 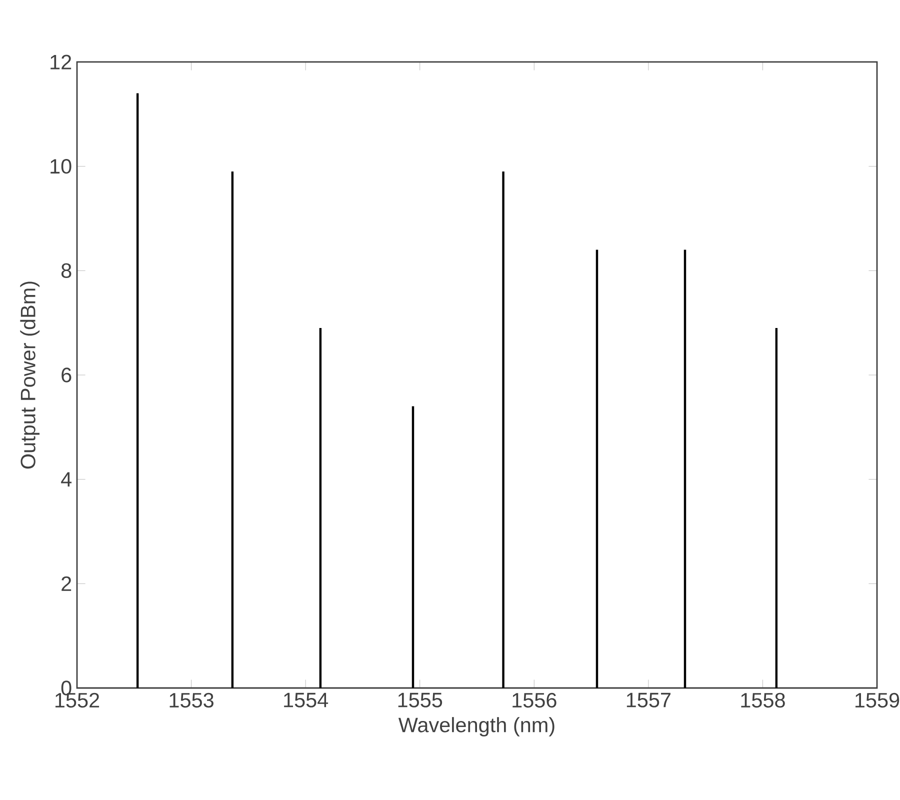 What do you see at coordinates (877, 700) in the screenshot?
I see `x-tick-label: 1559` at bounding box center [877, 700].